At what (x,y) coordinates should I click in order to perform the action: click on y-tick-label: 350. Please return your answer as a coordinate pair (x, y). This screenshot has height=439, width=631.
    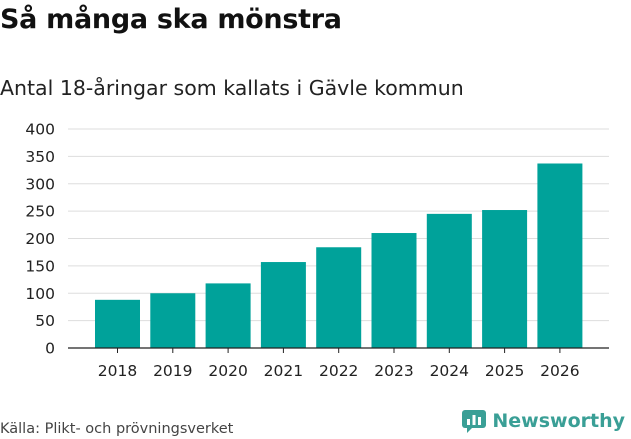
    Looking at the image, I should click on (40, 157).